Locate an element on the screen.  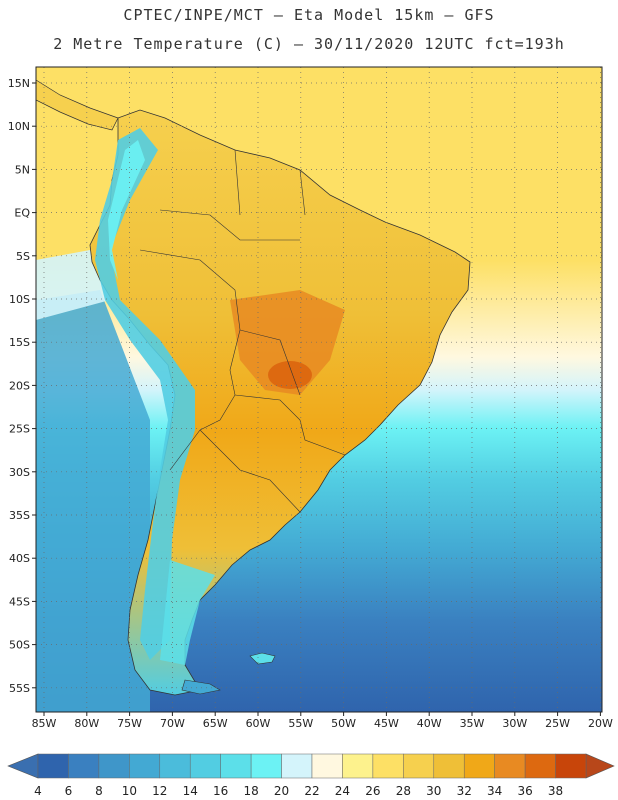
lon-tick-label: 80W is located at coordinates (86, 723).